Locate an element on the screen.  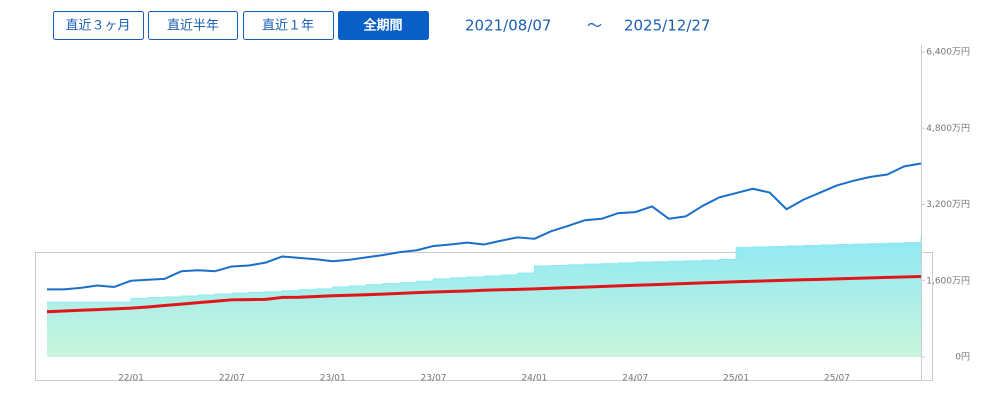
y-tick-label: 4,800万円 is located at coordinates (948, 128).